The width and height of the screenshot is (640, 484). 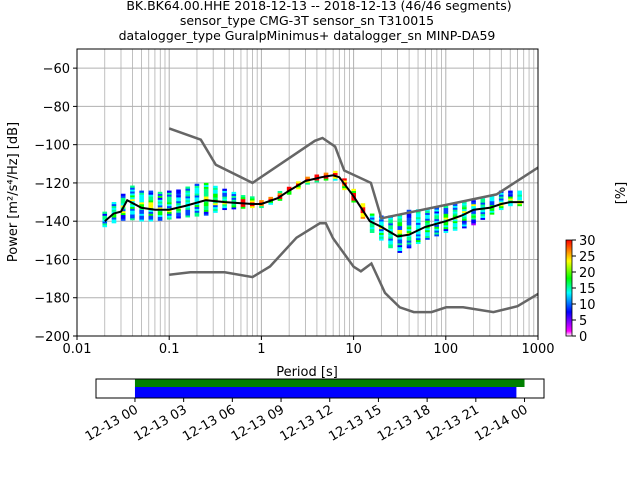 What do you see at coordinates (569, 288) in the screenshot?
I see `colorbar` at bounding box center [569, 288].